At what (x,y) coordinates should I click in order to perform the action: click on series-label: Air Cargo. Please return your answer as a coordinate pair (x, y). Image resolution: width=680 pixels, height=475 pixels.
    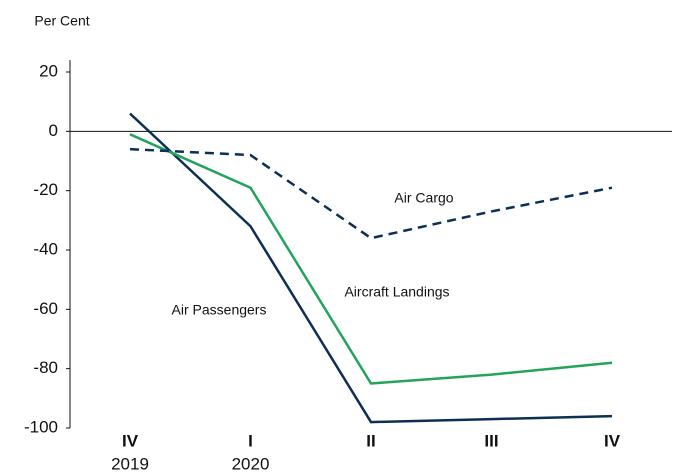
    Looking at the image, I should click on (423, 198).